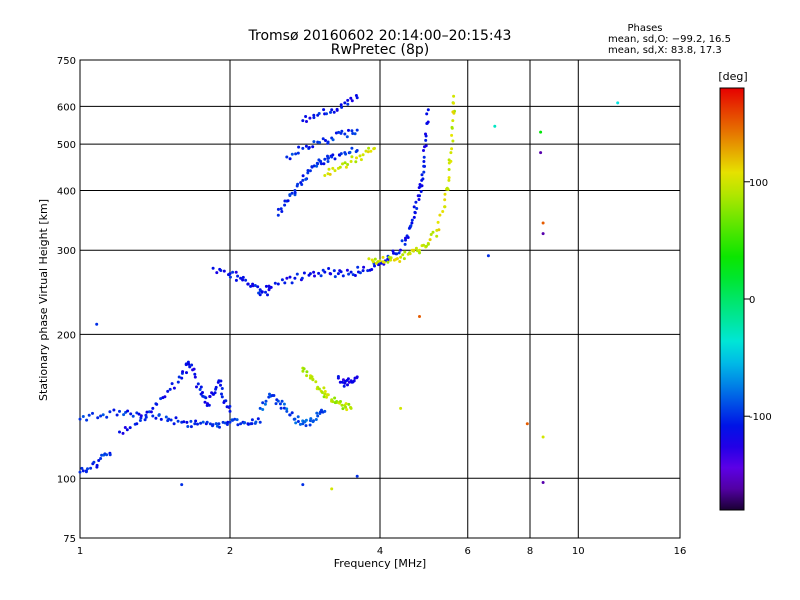  I want to click on x-tick-label: 6, so click(468, 551).